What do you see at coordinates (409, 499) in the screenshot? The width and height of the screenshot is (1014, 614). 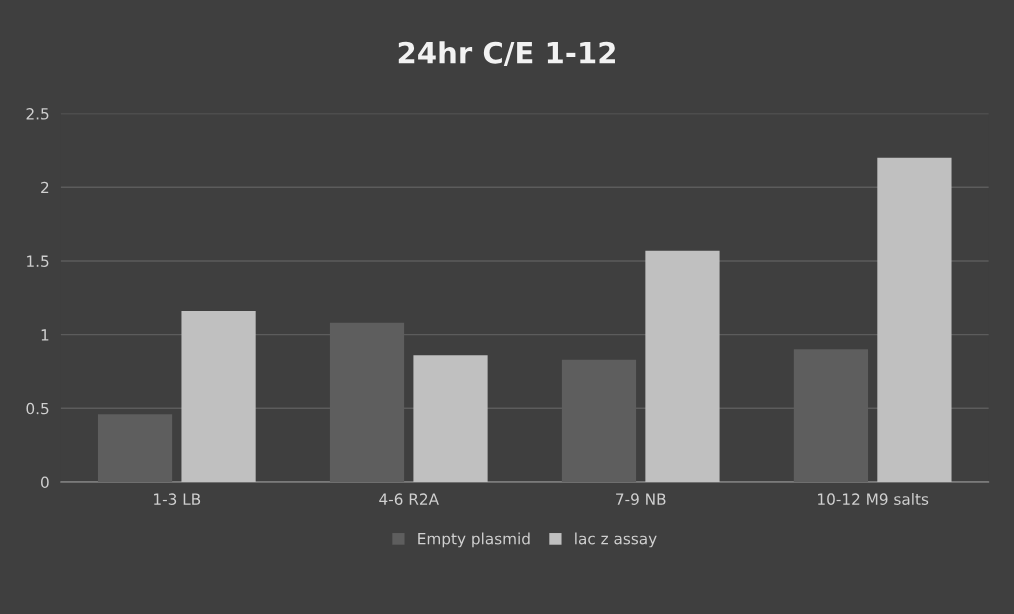 I see `x-tick-label: 4-6 R2A` at bounding box center [409, 499].